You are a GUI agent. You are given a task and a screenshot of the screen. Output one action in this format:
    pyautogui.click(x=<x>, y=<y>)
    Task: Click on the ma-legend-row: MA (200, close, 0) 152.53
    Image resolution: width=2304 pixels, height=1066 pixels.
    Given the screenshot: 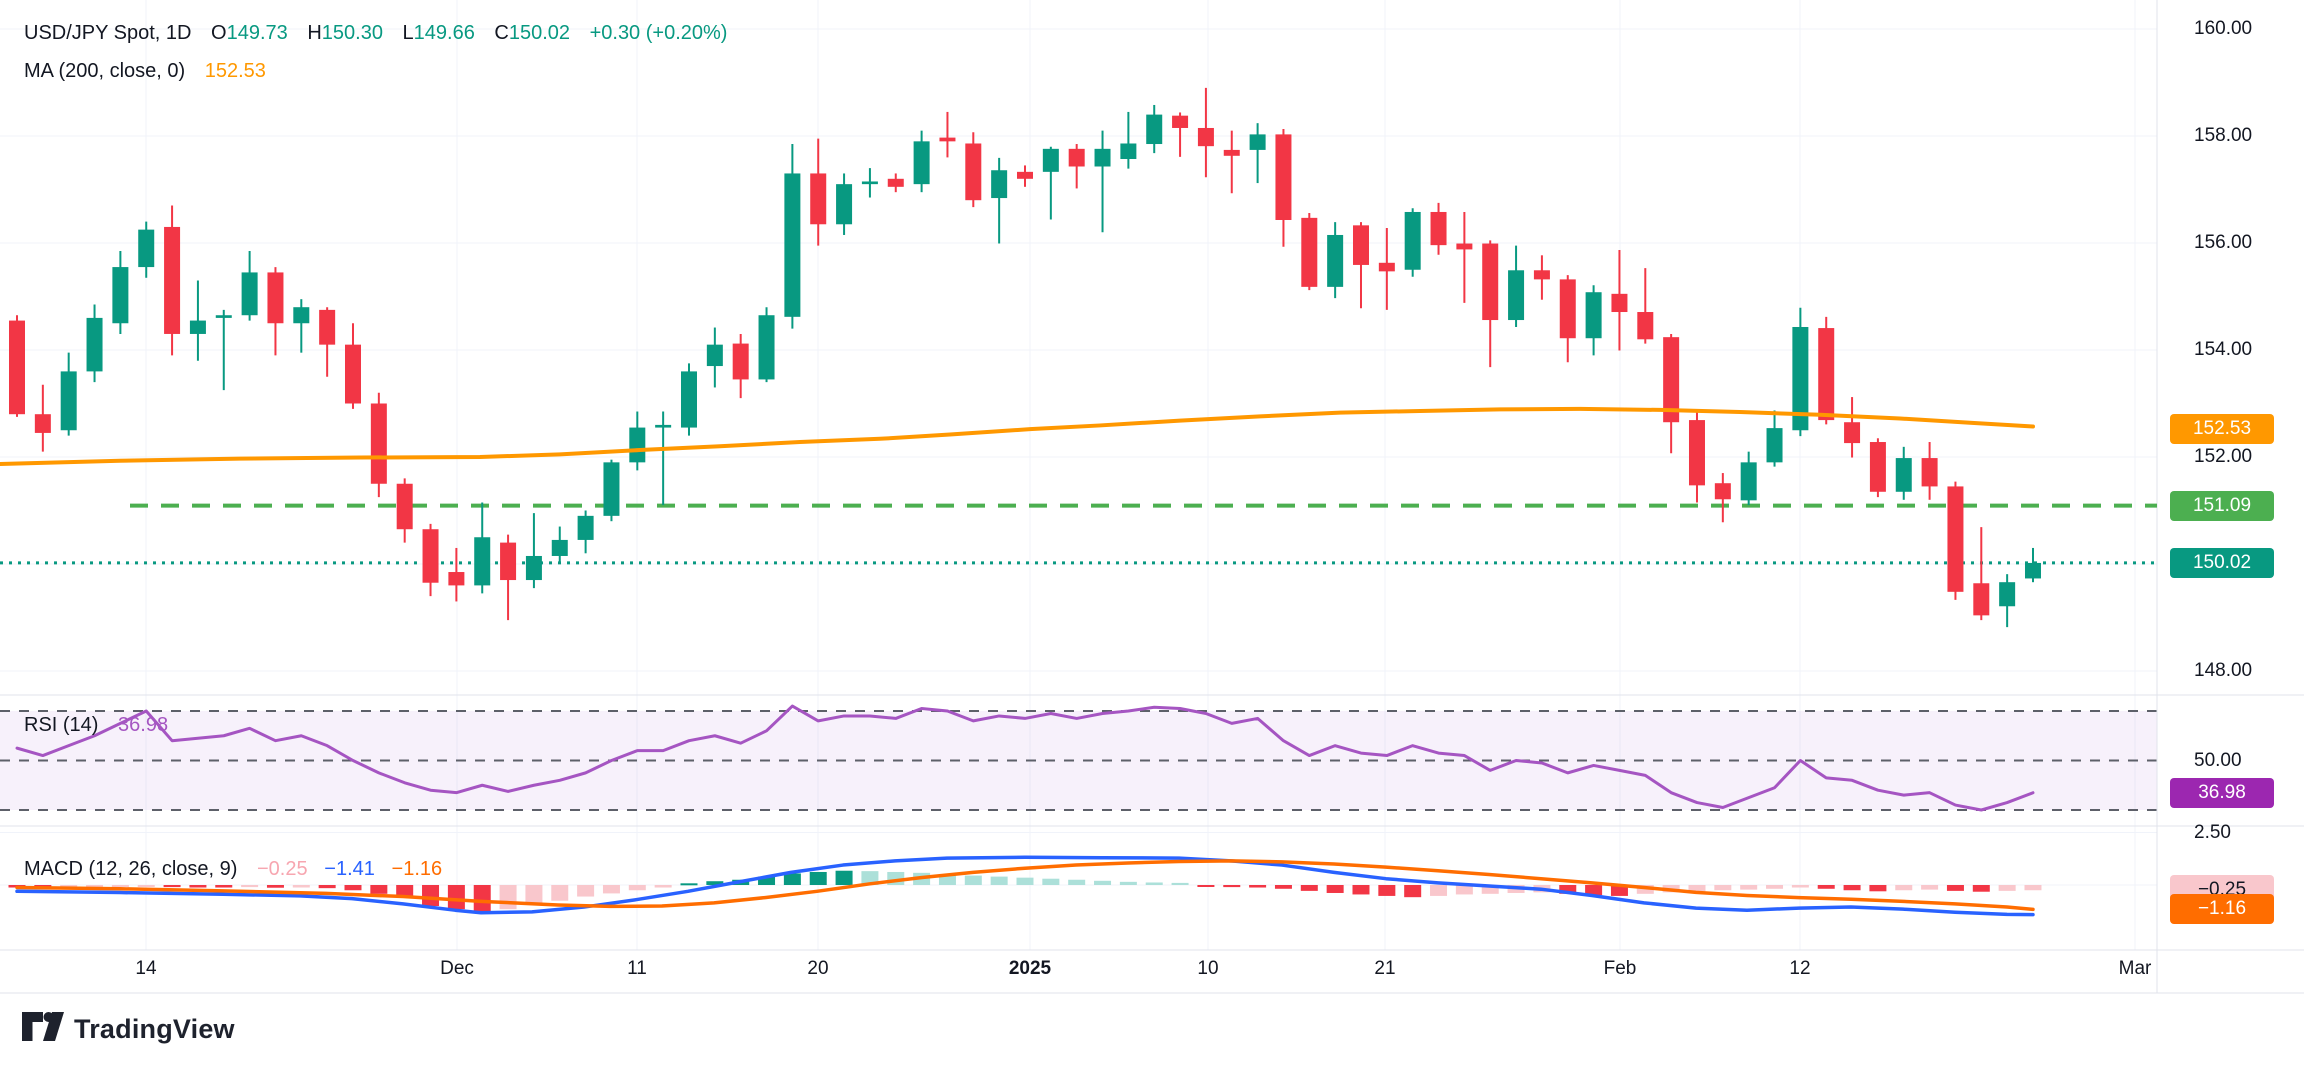 What is the action you would take?
    pyautogui.click(x=145, y=71)
    